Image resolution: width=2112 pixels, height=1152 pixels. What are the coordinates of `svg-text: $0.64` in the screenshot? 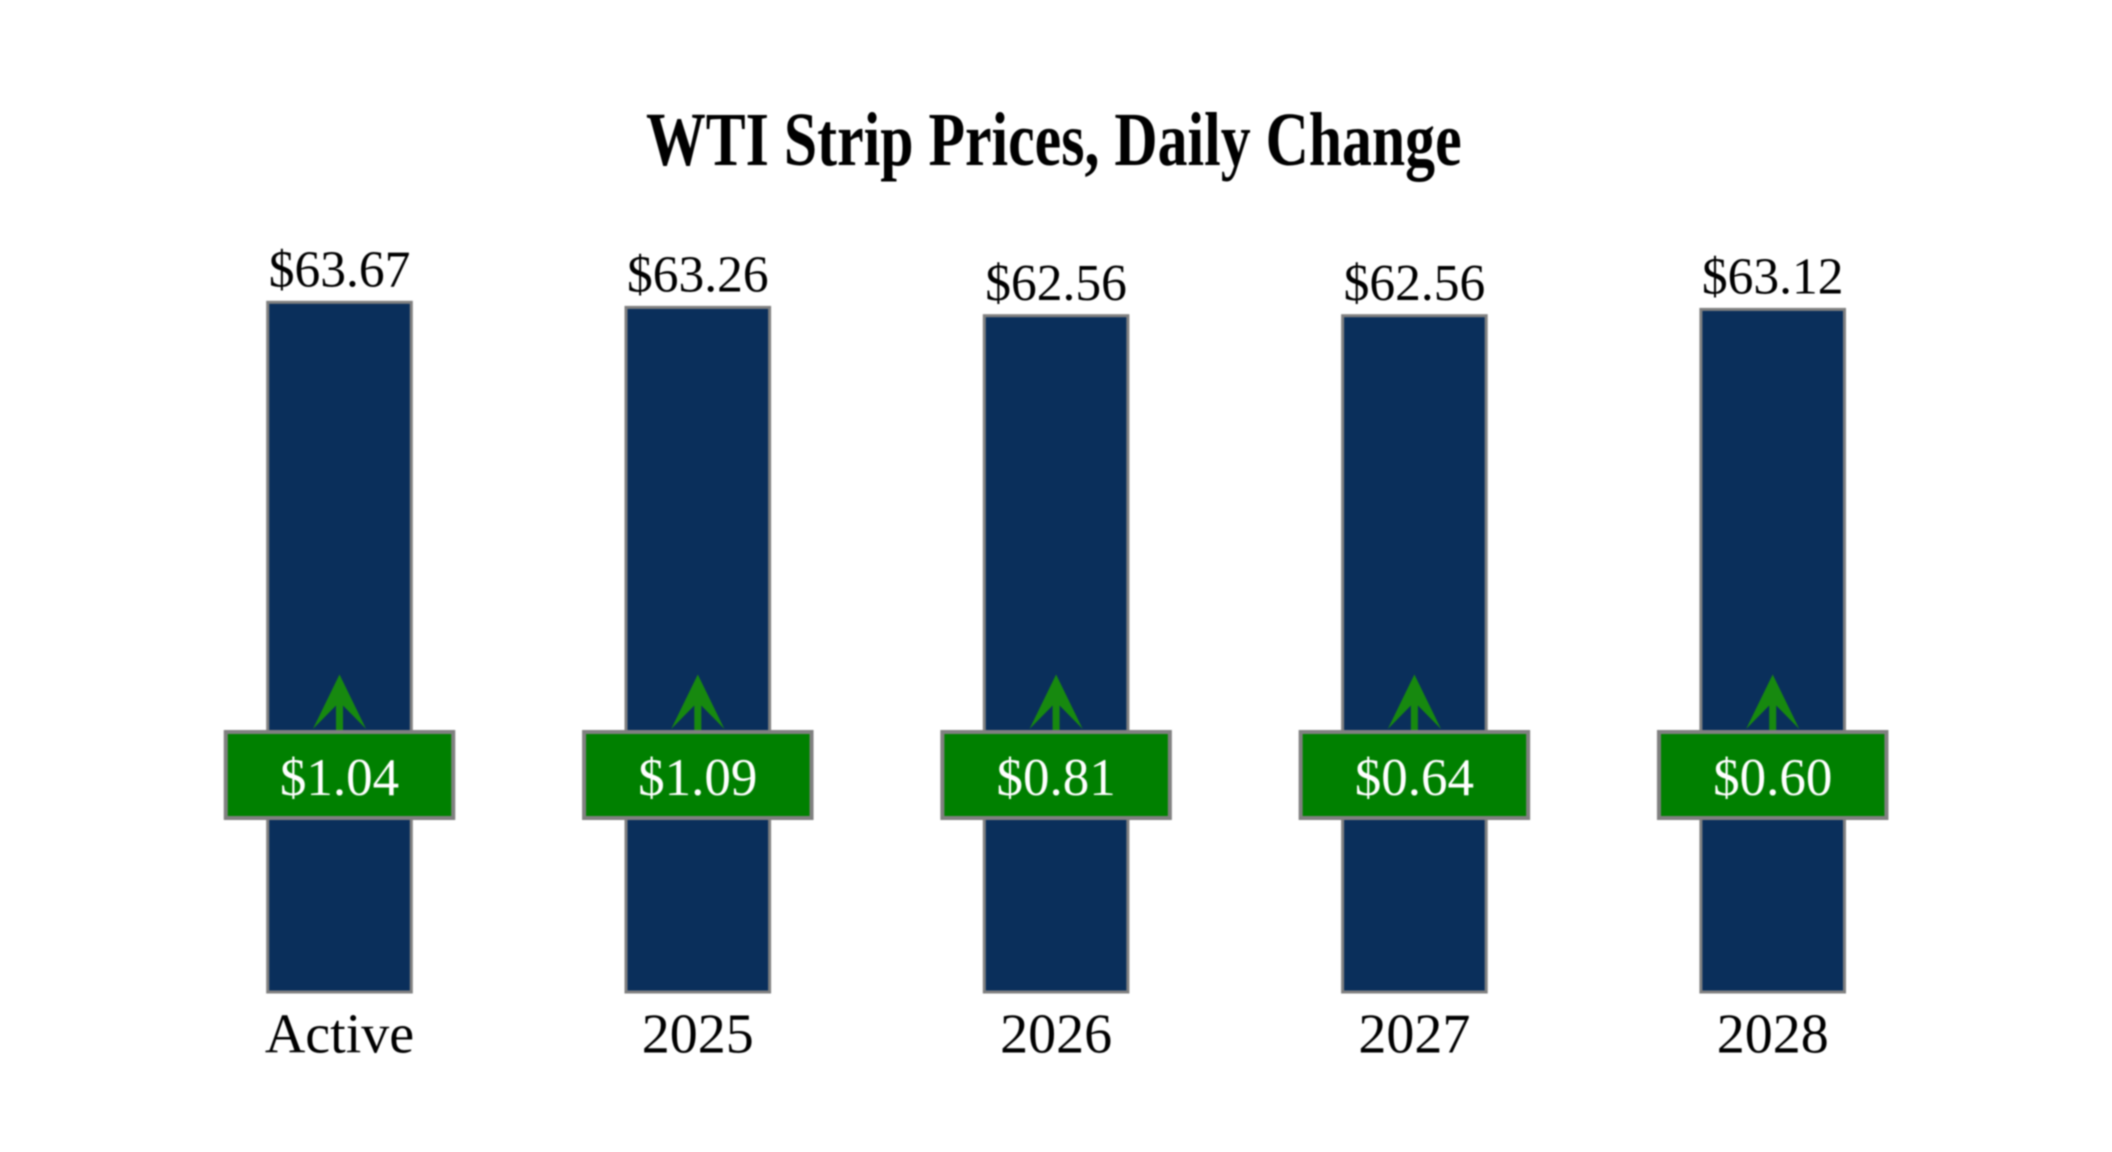 It's located at (1414, 778).